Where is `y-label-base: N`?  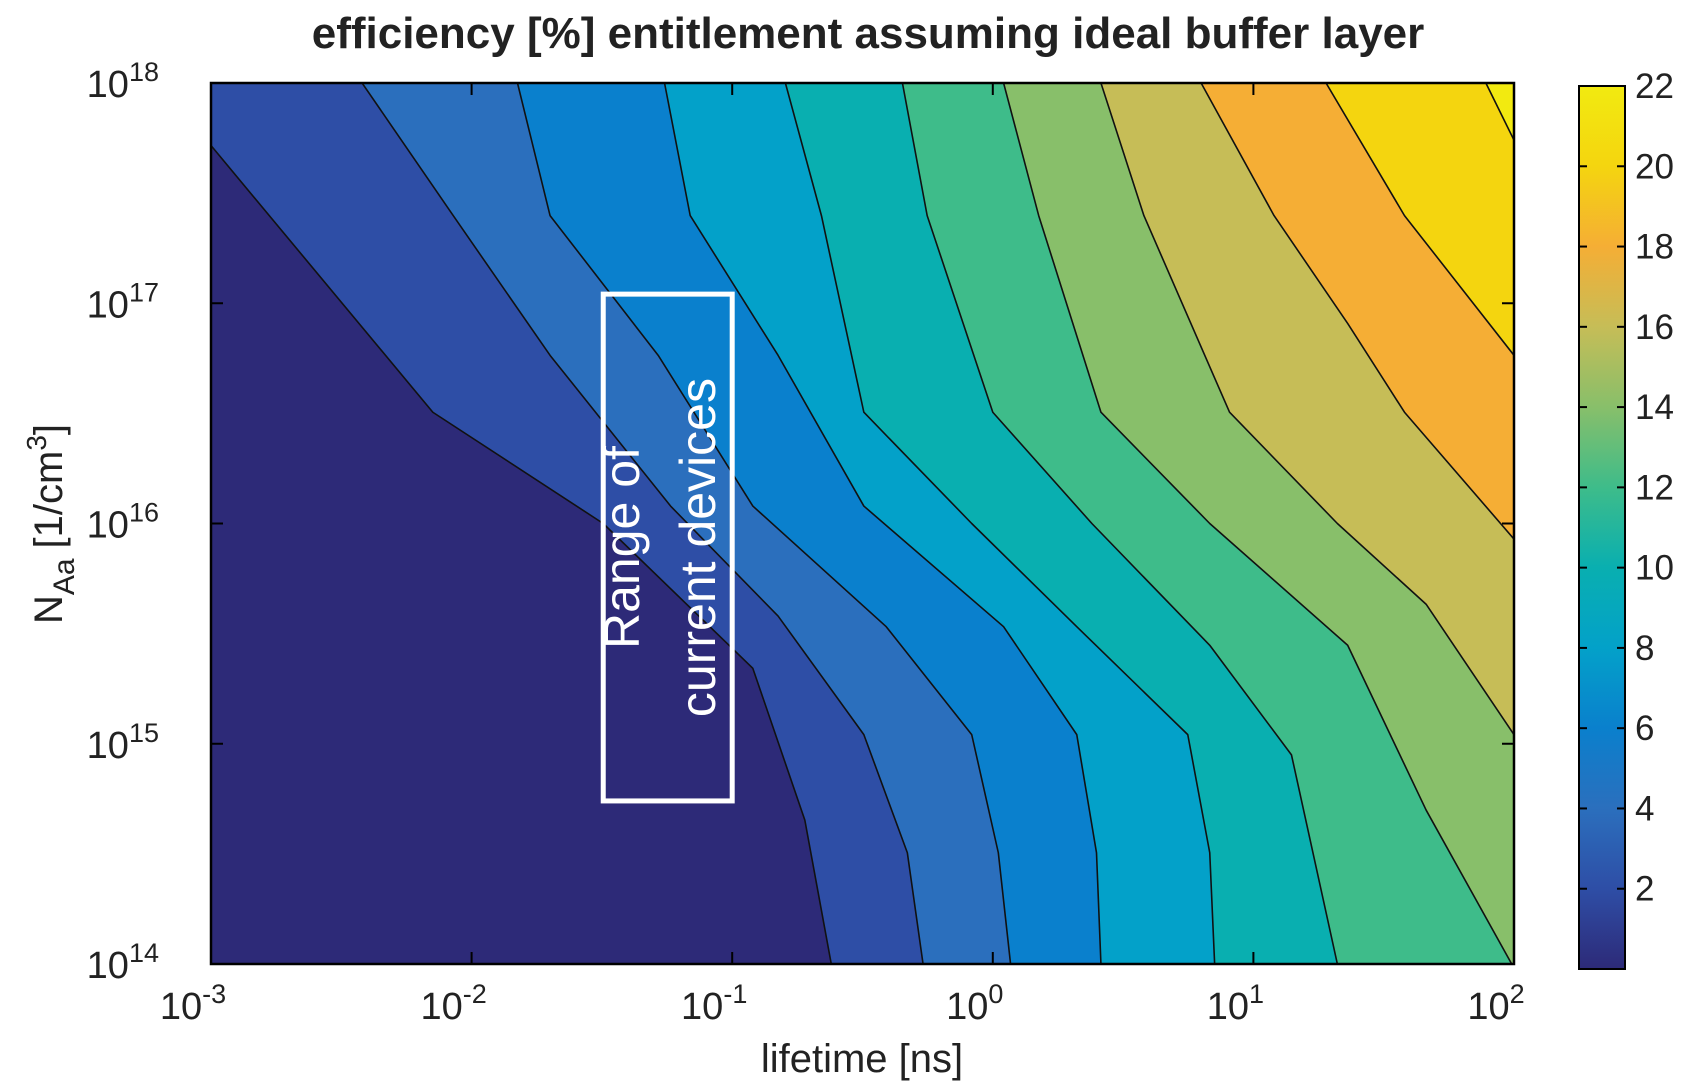 y-label-base: N is located at coordinates (49, 609).